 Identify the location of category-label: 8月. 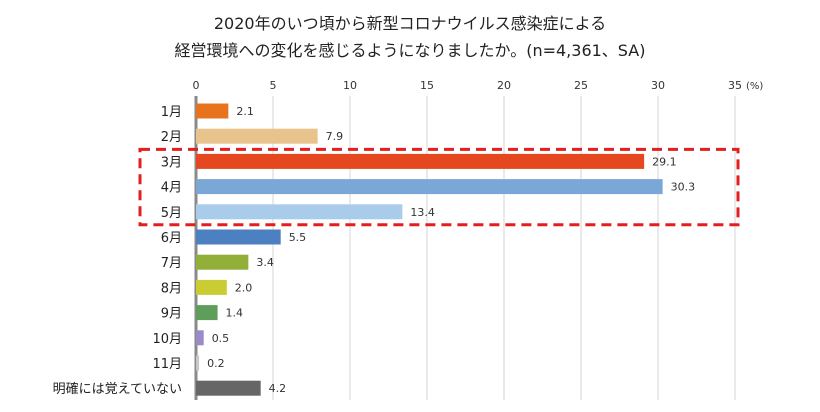
(171, 288).